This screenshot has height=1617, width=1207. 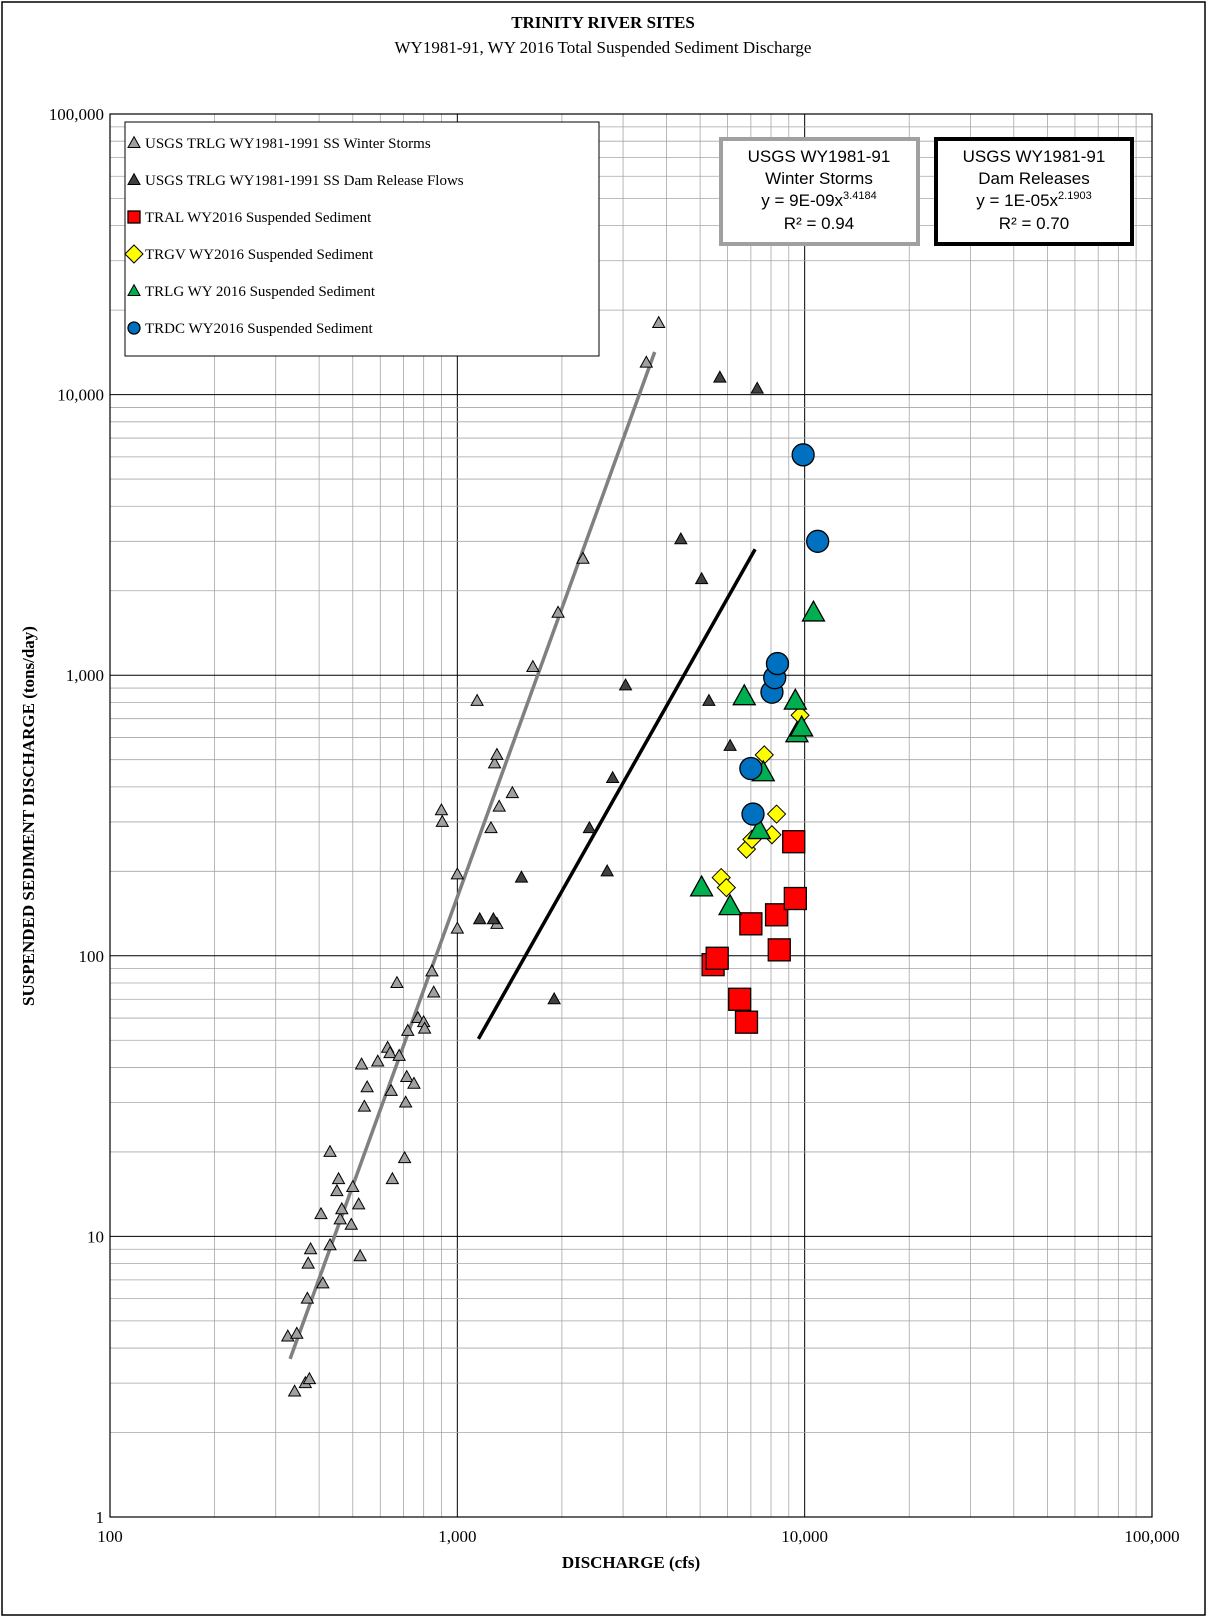 I want to click on x-tick-label: 10,000, so click(x=804, y=1536).